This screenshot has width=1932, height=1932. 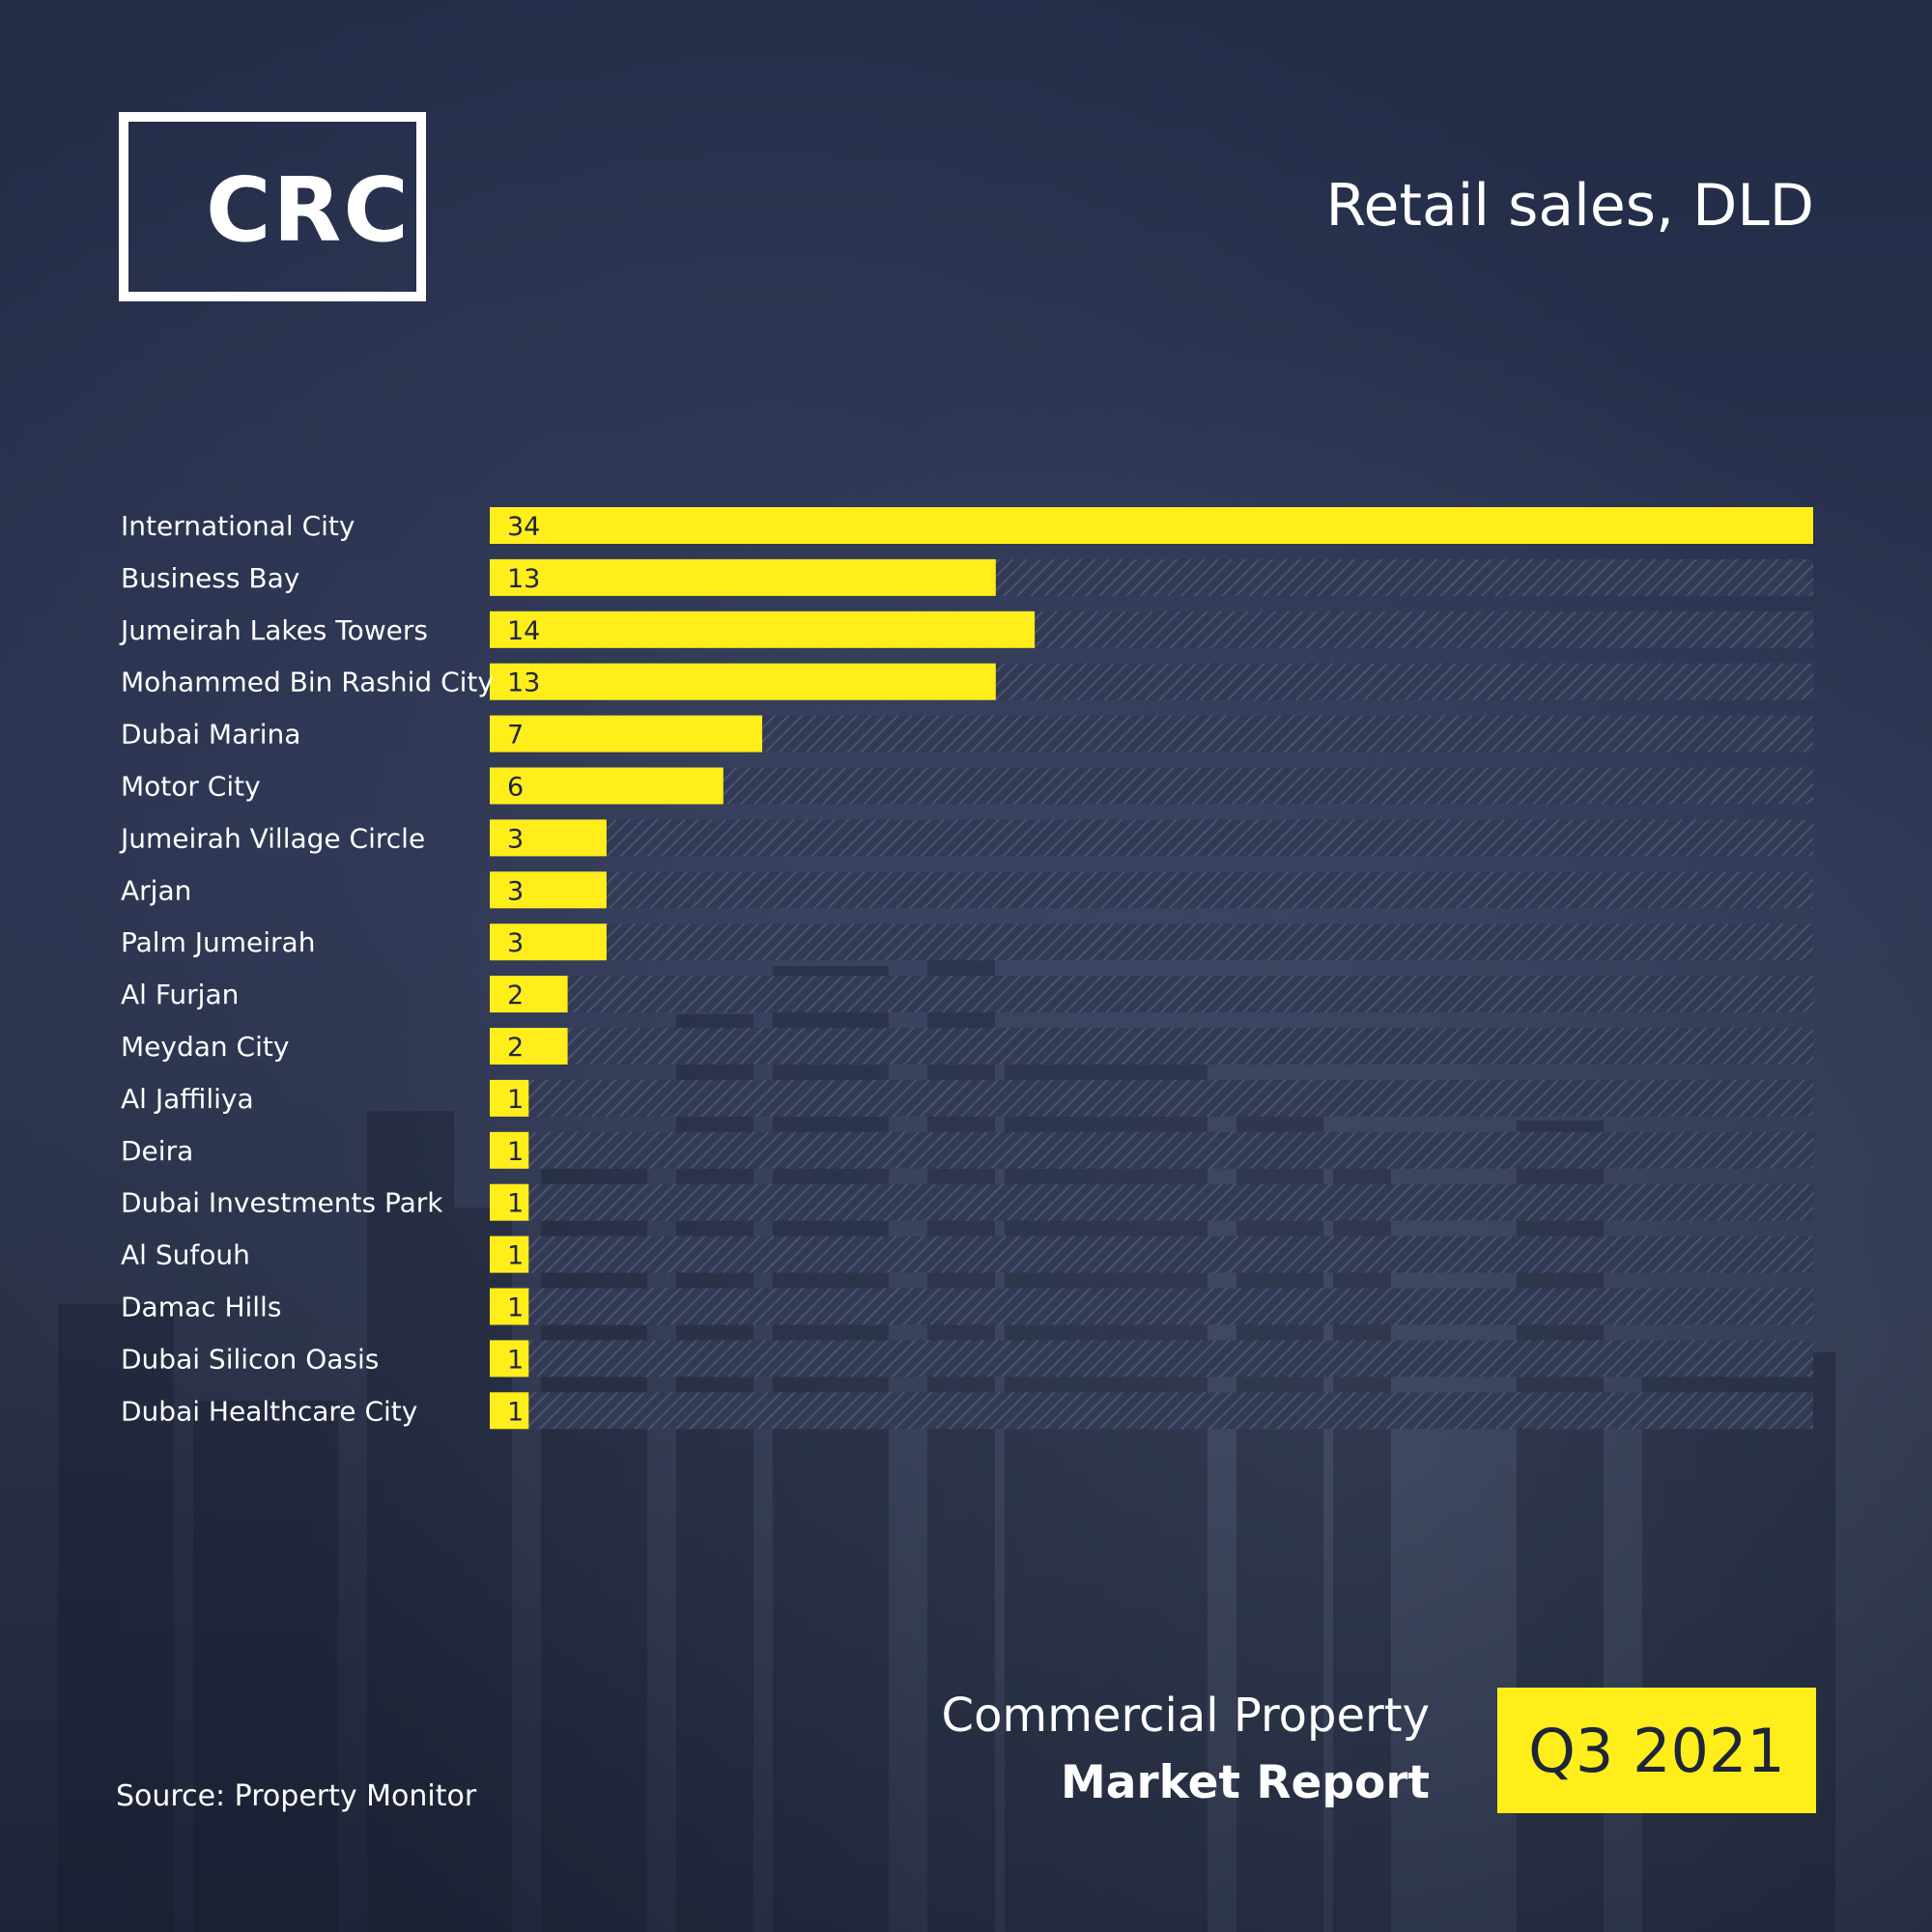 What do you see at coordinates (523, 631) in the screenshot?
I see `value-label: 14` at bounding box center [523, 631].